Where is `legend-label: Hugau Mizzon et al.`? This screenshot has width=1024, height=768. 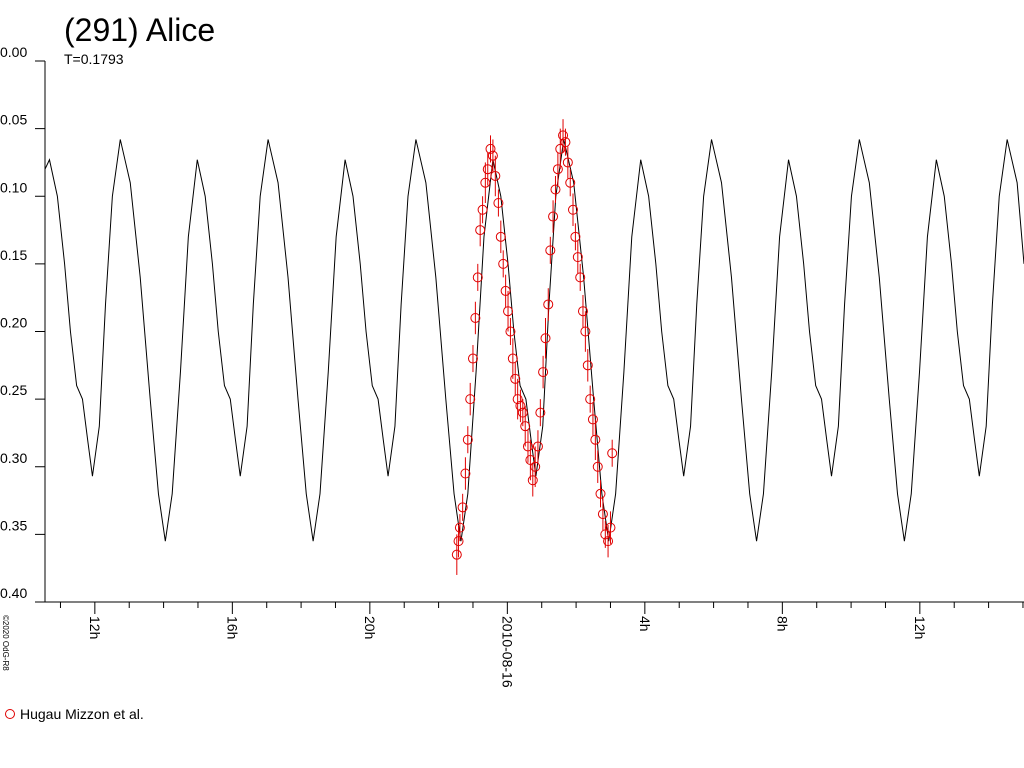
legend-label: Hugau Mizzon et al. is located at coordinates (82, 714).